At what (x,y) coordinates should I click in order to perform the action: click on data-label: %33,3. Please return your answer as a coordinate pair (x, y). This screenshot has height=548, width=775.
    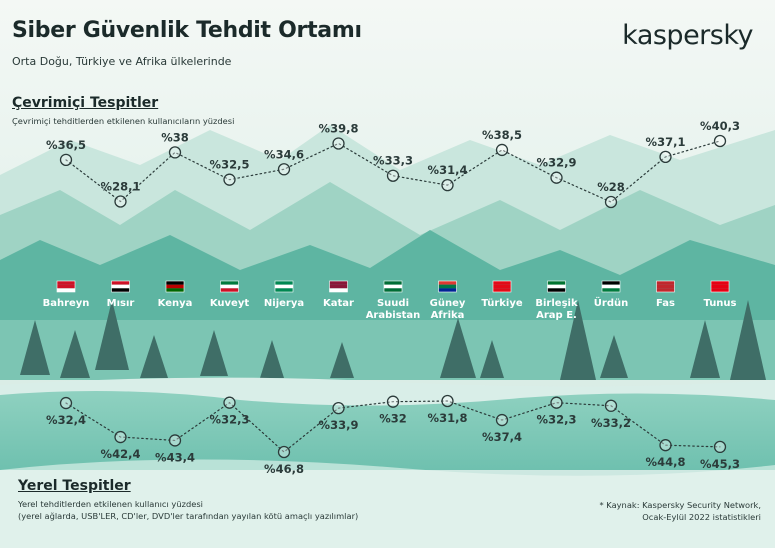
    Looking at the image, I should click on (393, 161).